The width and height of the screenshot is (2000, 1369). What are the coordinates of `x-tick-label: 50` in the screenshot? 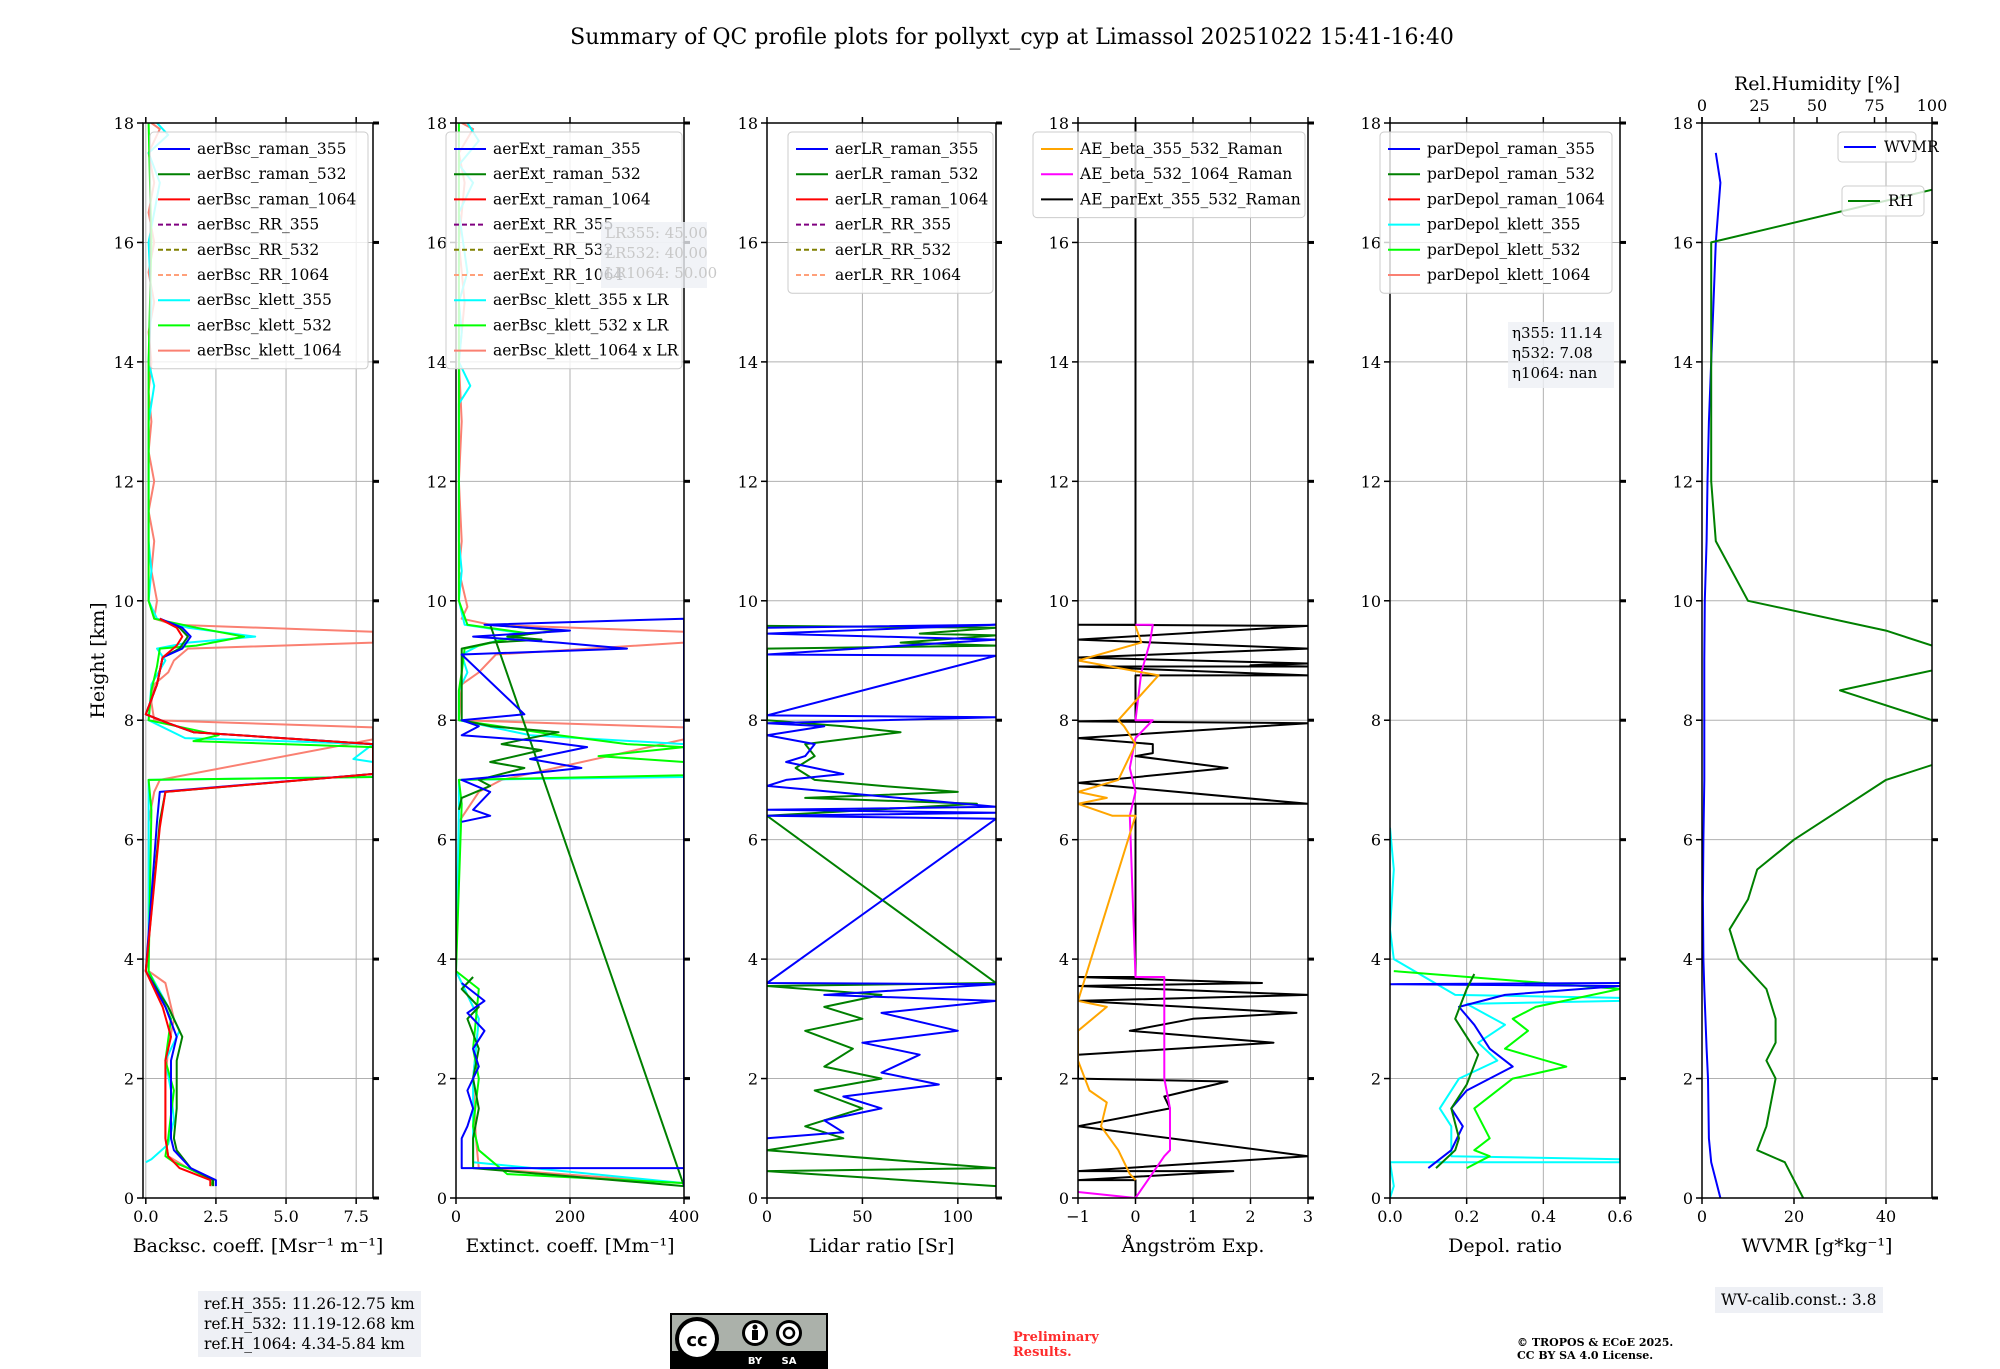 It's located at (862, 1216).